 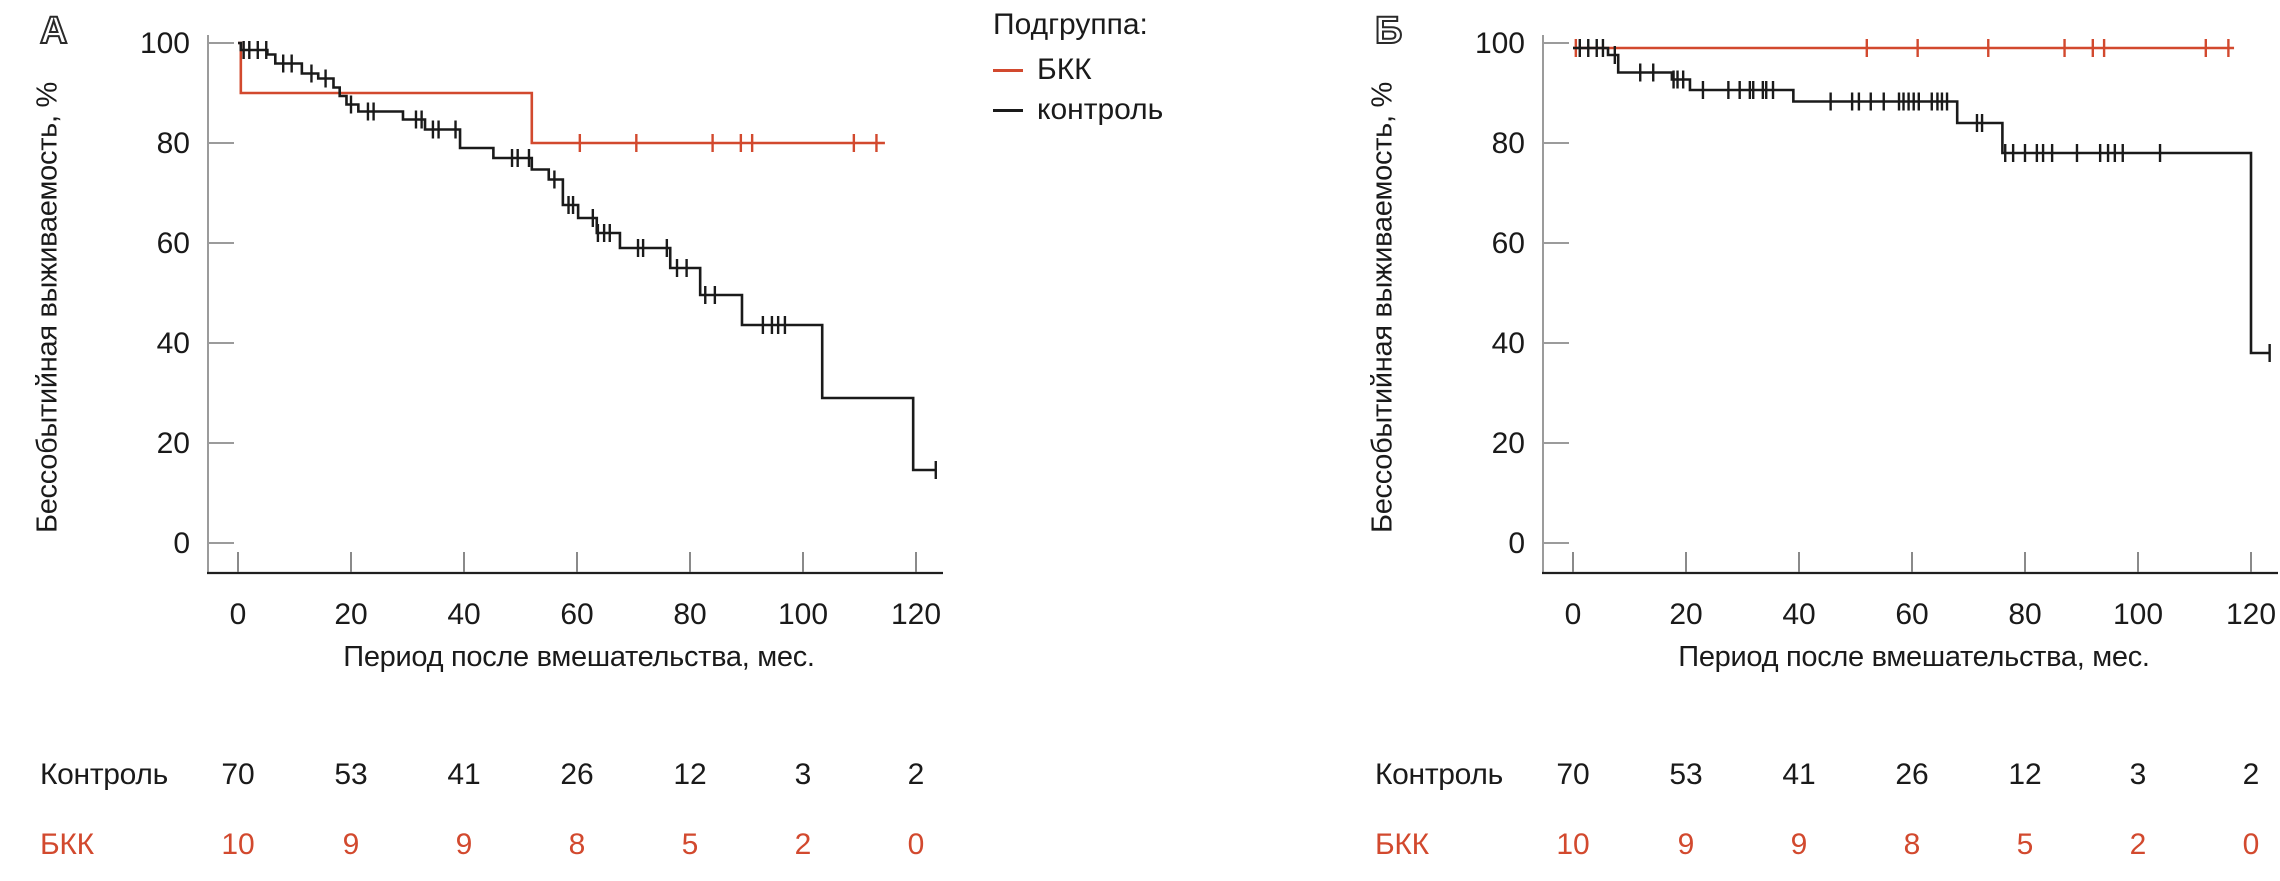 I want to click on panel-a-letter: А, so click(x=53, y=31).